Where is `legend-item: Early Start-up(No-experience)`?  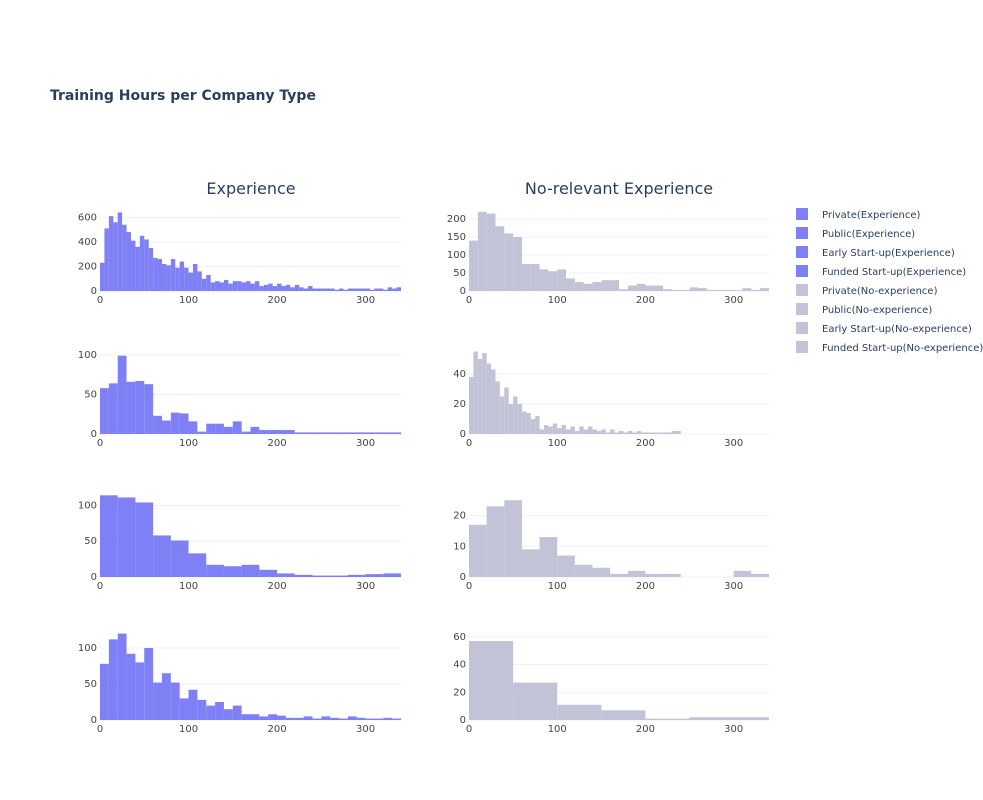
legend-item: Early Start-up(No-experience) is located at coordinates (884, 328).